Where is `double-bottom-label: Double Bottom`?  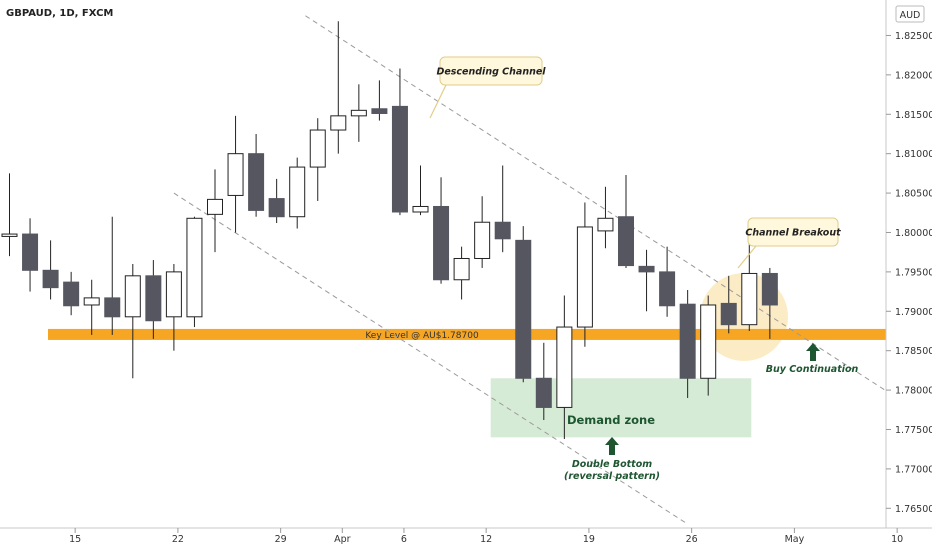
double-bottom-label: Double Bottom is located at coordinates (612, 464).